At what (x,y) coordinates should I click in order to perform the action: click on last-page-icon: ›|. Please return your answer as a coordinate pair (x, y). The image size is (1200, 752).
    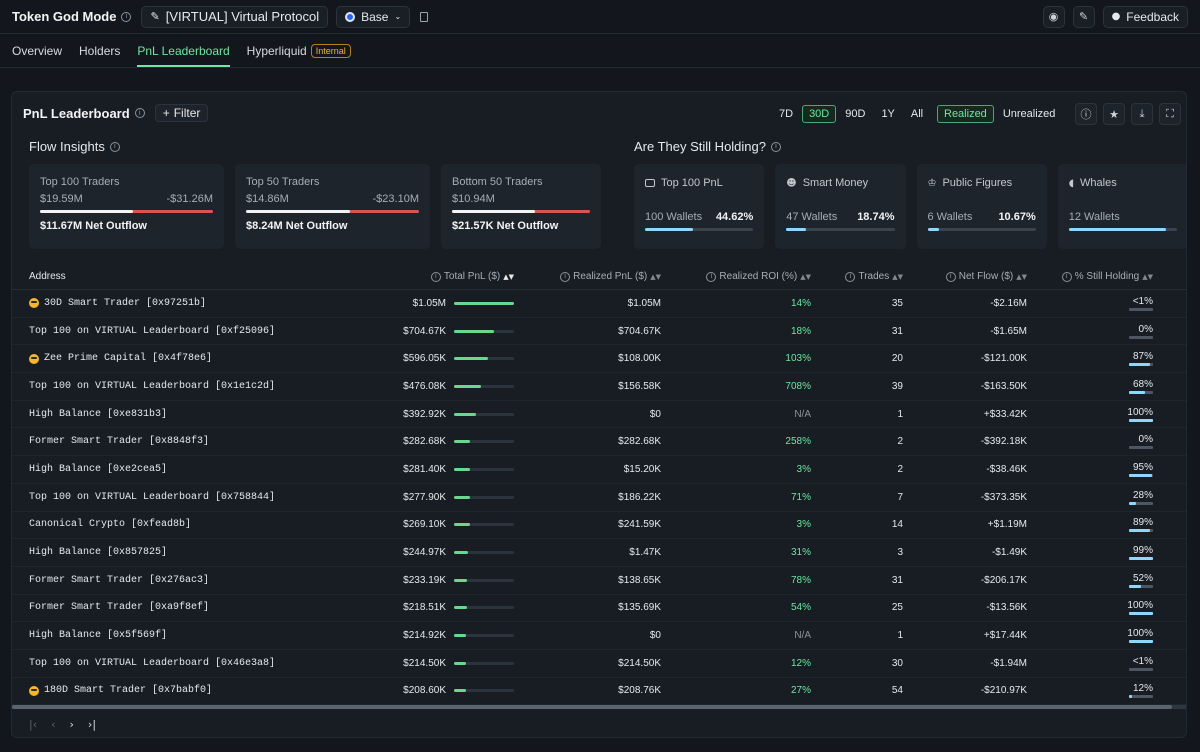
    Looking at the image, I should click on (92, 724).